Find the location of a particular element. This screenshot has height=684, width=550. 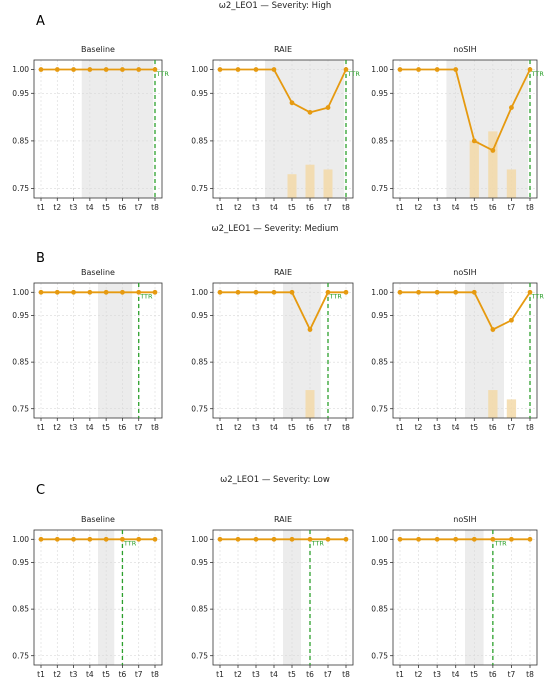

series-line is located at coordinates (283, 311).